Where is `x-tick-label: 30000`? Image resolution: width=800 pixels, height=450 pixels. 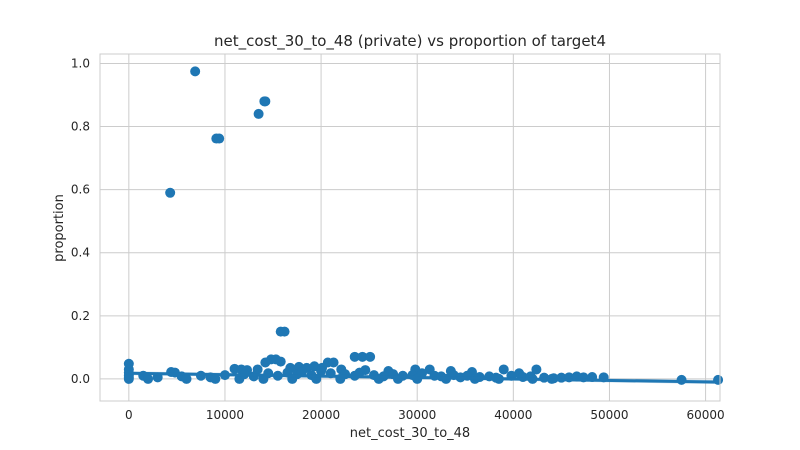
x-tick-label: 30000 is located at coordinates (417, 415).